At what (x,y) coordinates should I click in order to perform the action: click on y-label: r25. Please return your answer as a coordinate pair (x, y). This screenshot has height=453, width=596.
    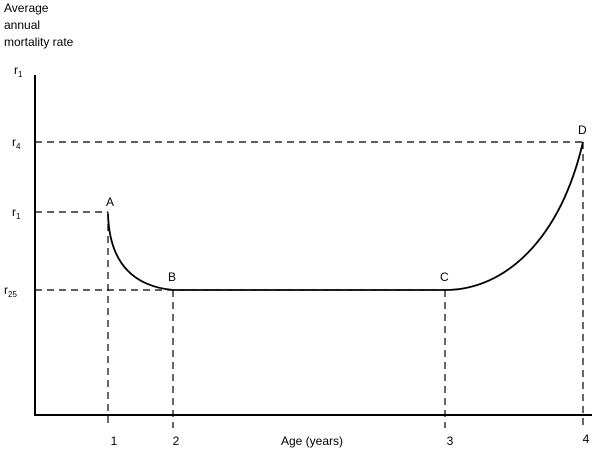
    Looking at the image, I should click on (10, 291).